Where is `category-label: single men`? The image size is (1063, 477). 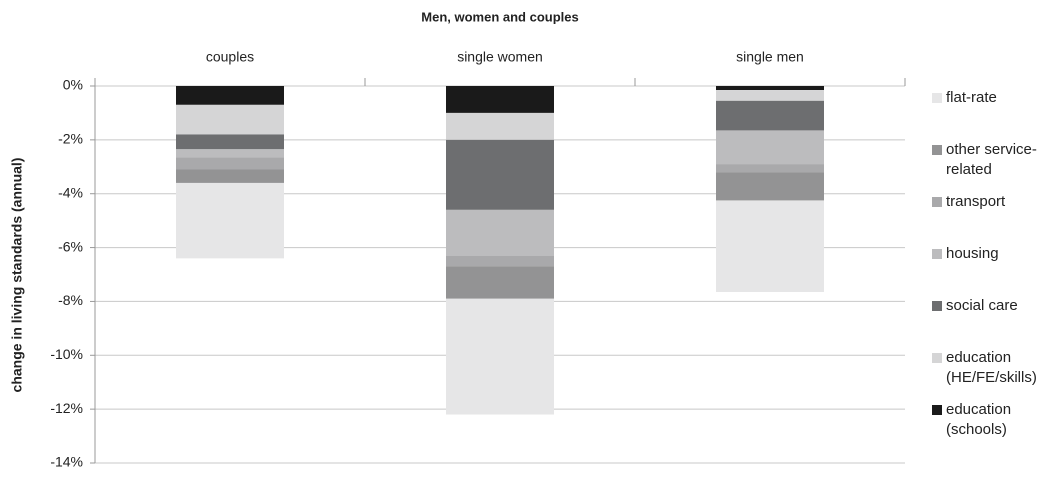
category-label: single men is located at coordinates (770, 57).